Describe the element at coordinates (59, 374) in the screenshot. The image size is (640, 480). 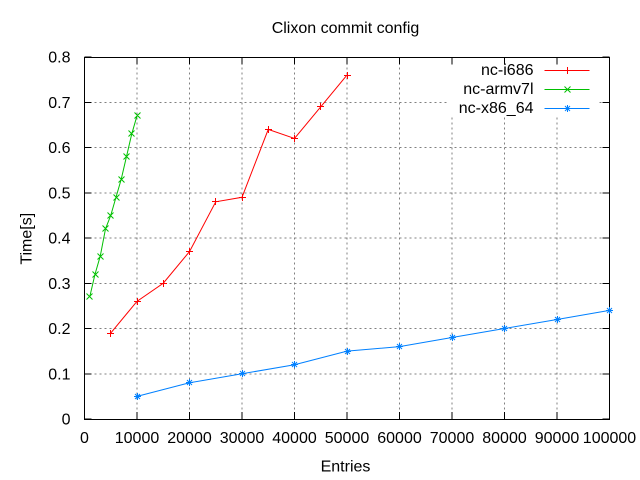
I see `svg-text: 0.1` at that location.